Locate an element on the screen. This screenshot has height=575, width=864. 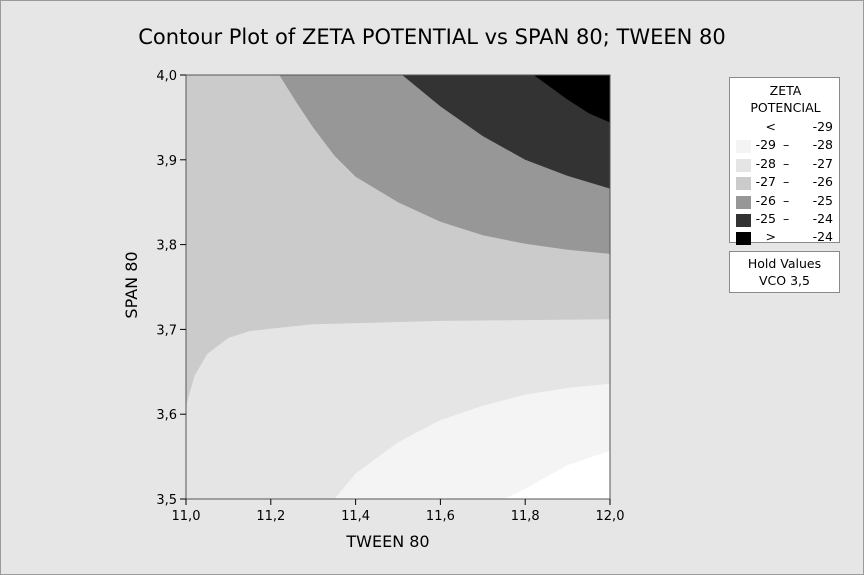
legend-item: -26– -25 is located at coordinates (785, 202).